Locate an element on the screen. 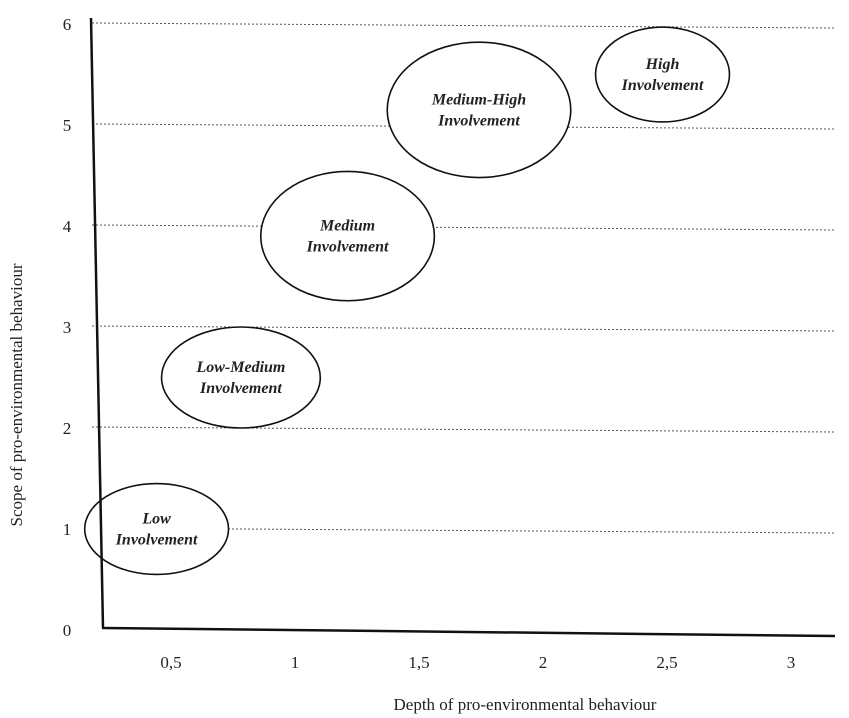 This screenshot has width=849, height=718. y-tick-label: 4 is located at coordinates (67, 226).